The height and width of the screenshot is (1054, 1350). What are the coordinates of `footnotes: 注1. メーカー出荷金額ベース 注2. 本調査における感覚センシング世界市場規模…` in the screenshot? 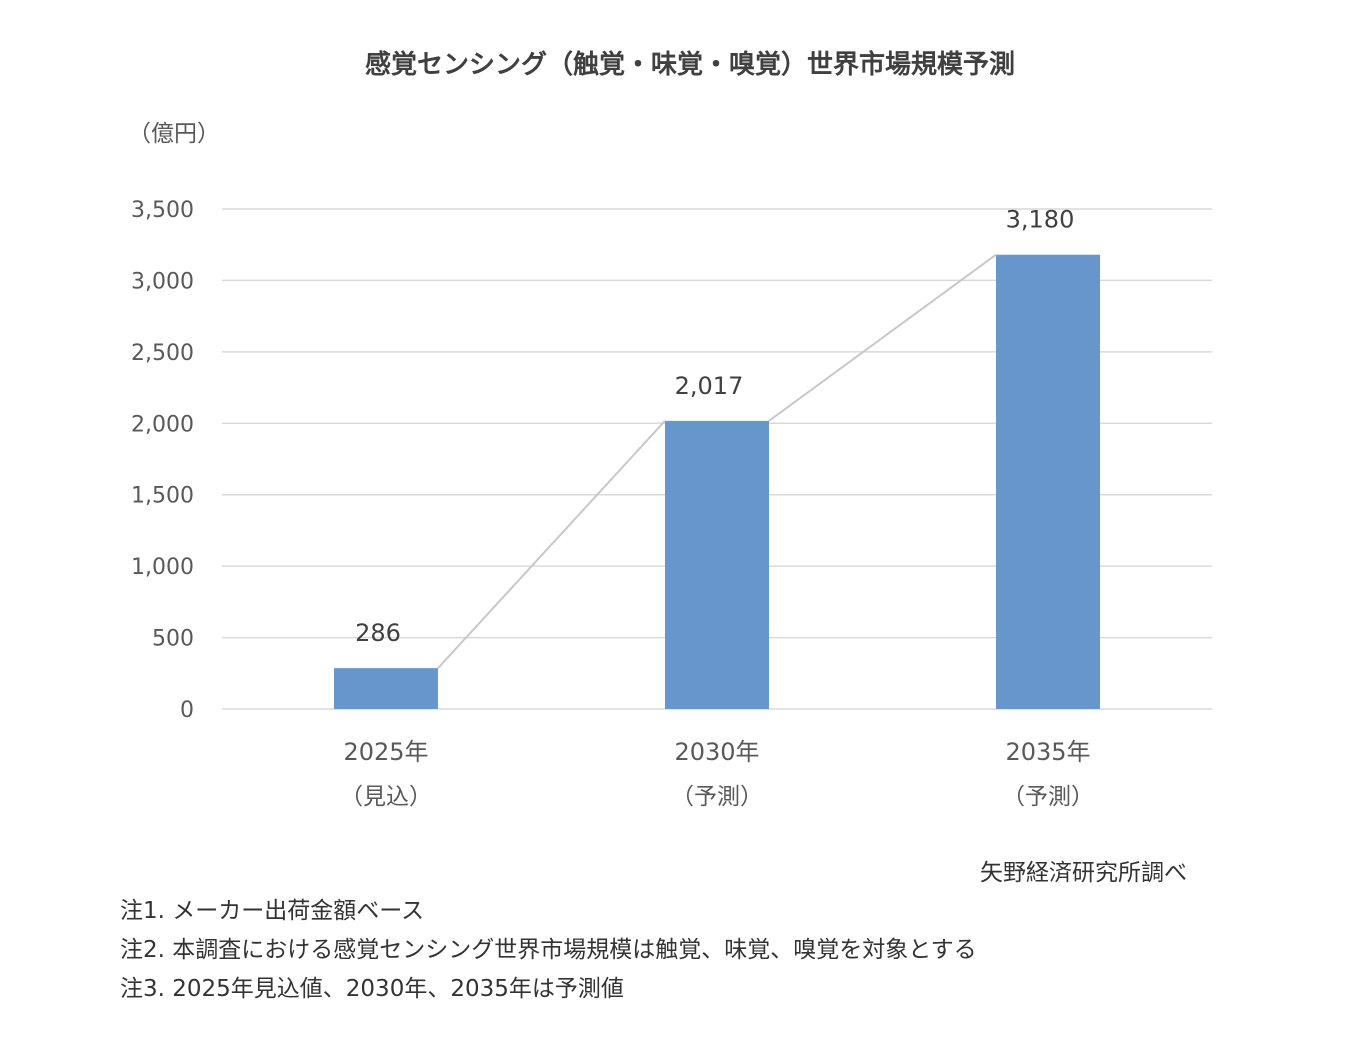 It's located at (548, 950).